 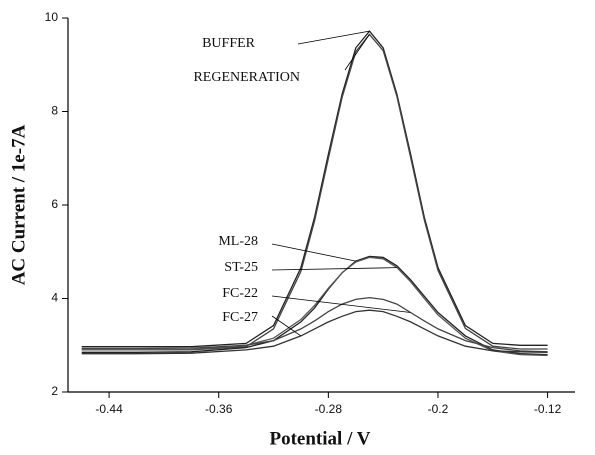 What do you see at coordinates (54, 391) in the screenshot?
I see `y-tick-label: 2` at bounding box center [54, 391].